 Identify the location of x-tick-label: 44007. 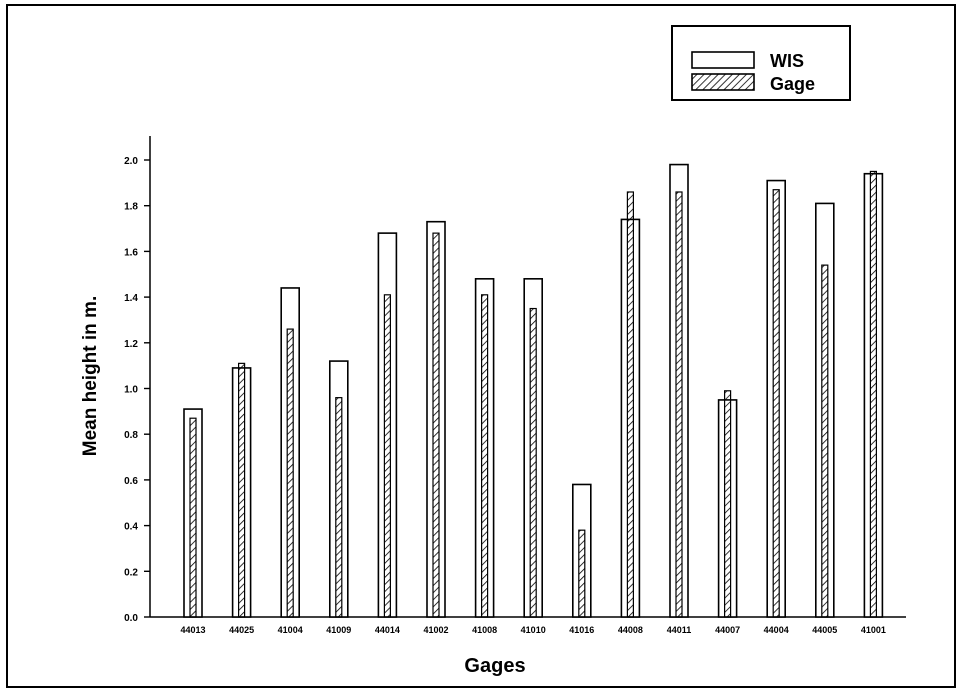
(727, 630).